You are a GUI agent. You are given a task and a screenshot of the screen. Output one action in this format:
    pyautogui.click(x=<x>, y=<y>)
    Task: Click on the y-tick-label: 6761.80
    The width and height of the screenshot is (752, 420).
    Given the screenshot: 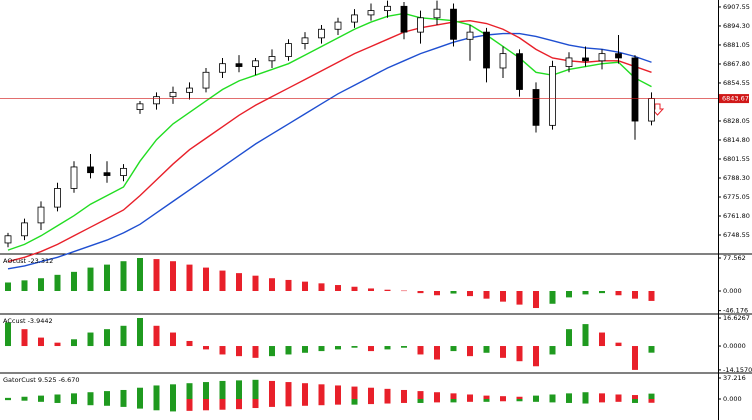 What is the action you would take?
    pyautogui.click(x=736, y=216)
    